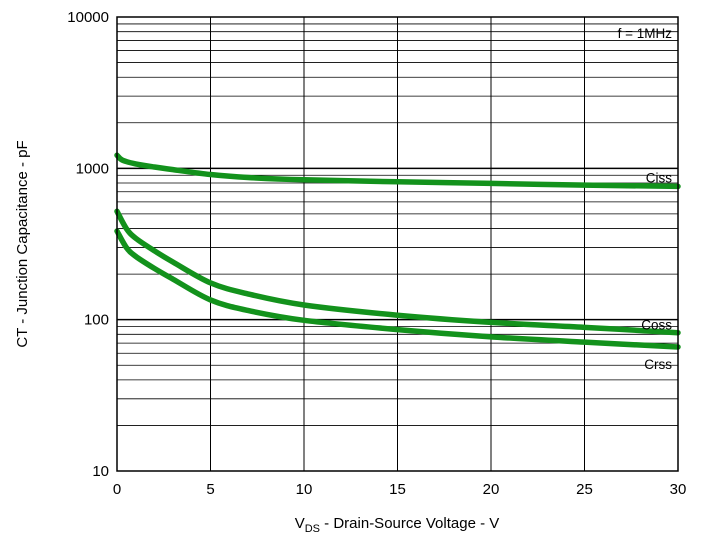 The image size is (707, 536). What do you see at coordinates (397, 171) in the screenshot?
I see `series-line-ciss` at bounding box center [397, 171].